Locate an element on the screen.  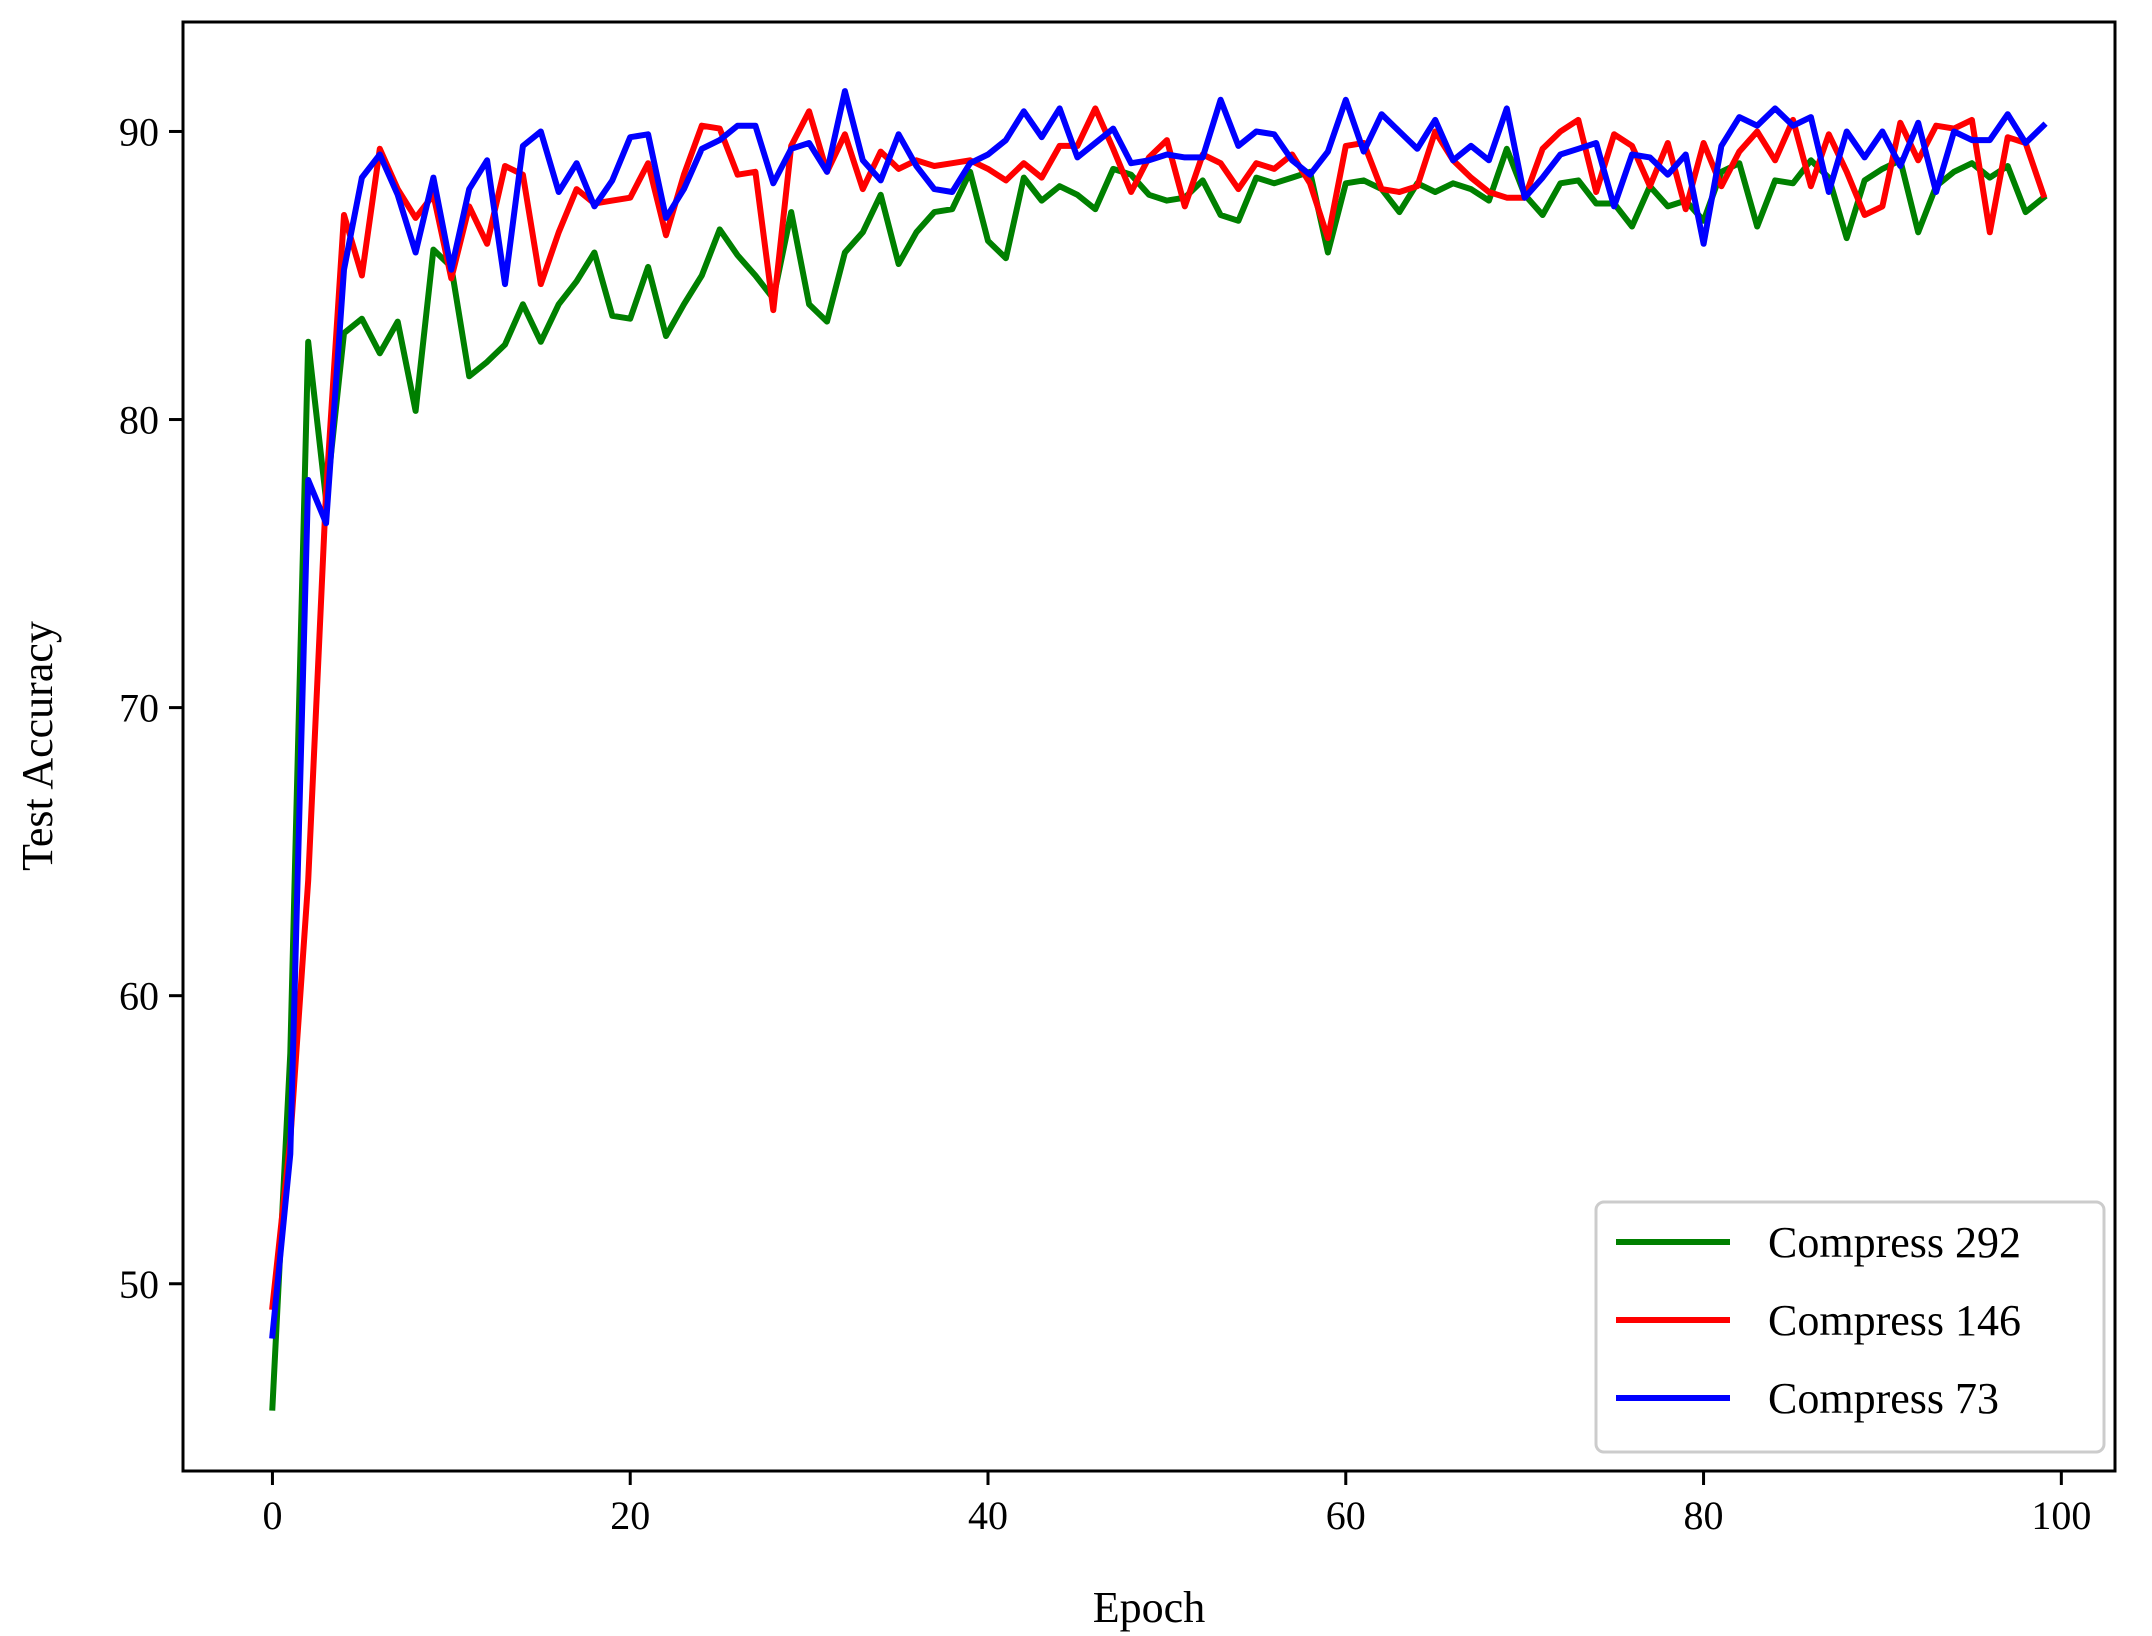
legend-label-1: Compress 292 is located at coordinates (1894, 1242).